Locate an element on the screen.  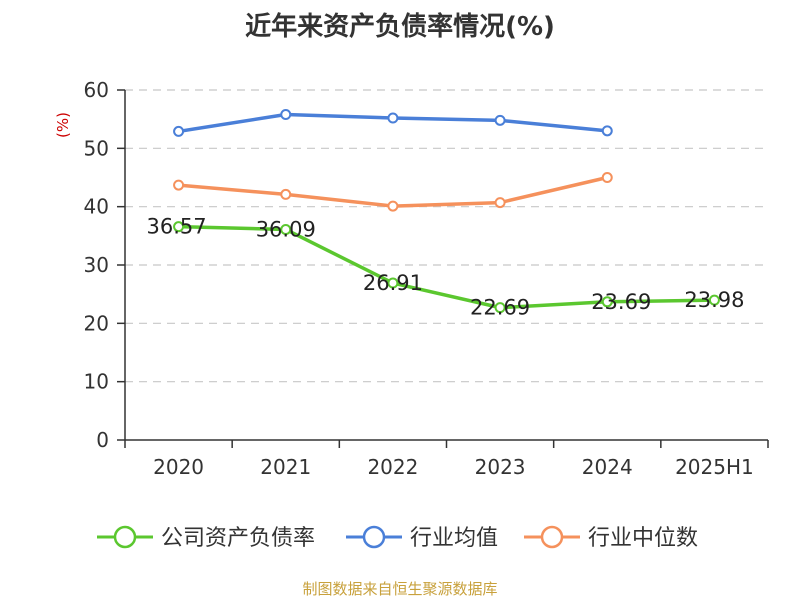
y-tick-label: 50 is located at coordinates (96, 148).